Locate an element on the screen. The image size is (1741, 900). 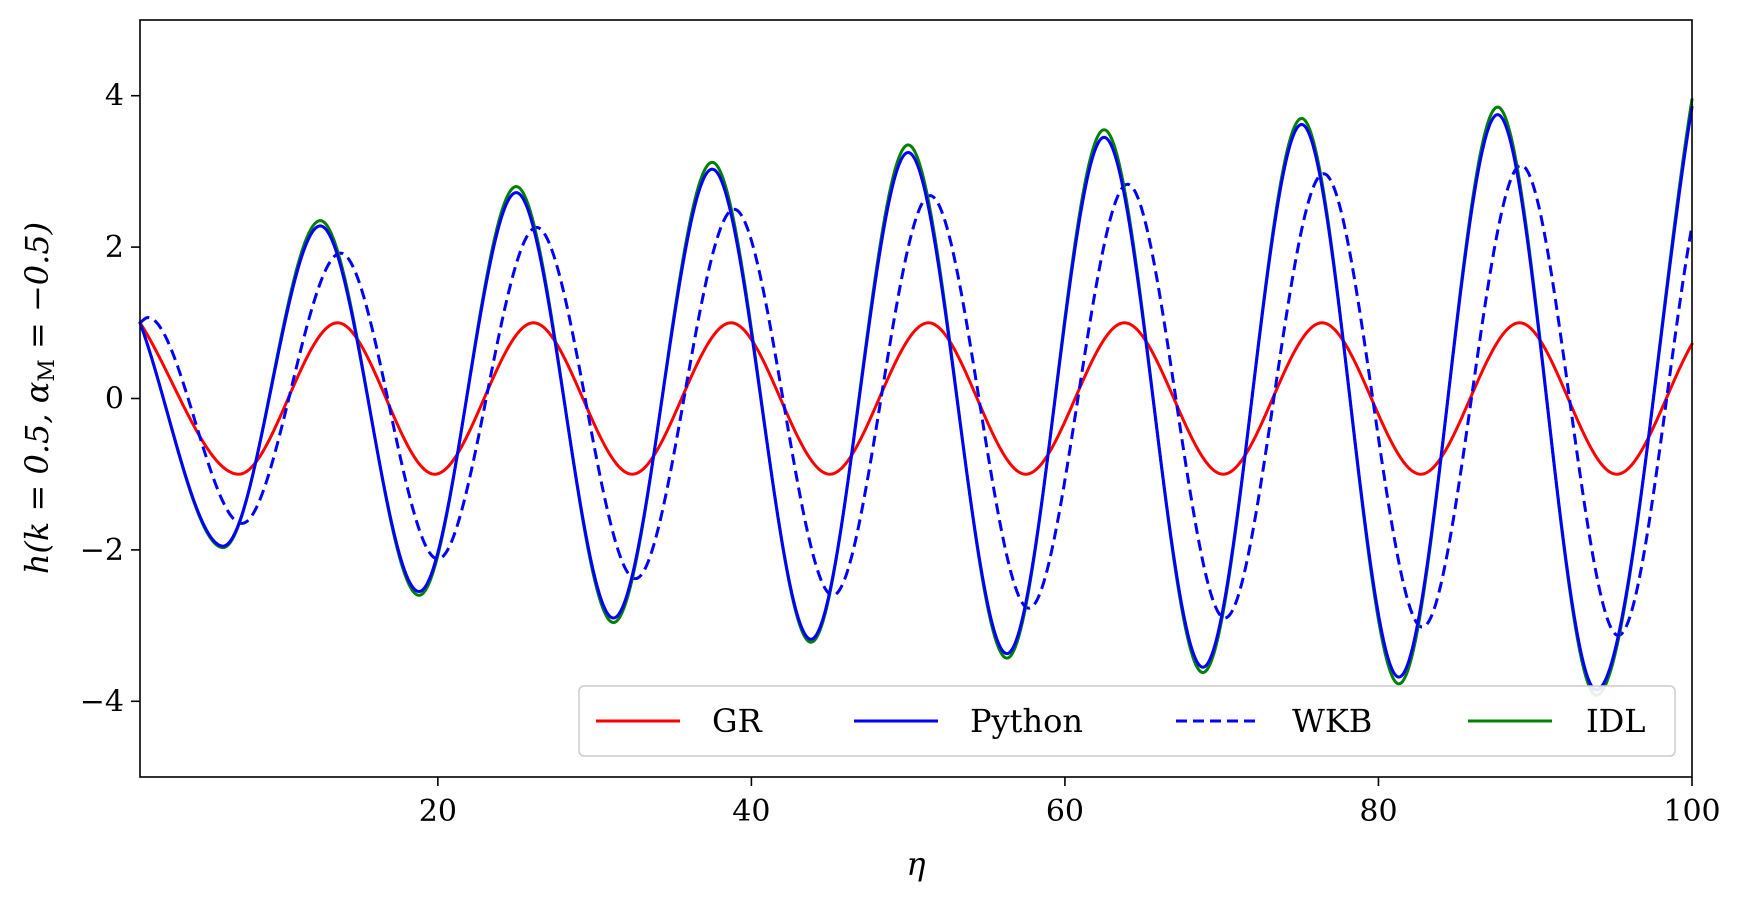
legend-label-wkb: WKB is located at coordinates (1332, 721).